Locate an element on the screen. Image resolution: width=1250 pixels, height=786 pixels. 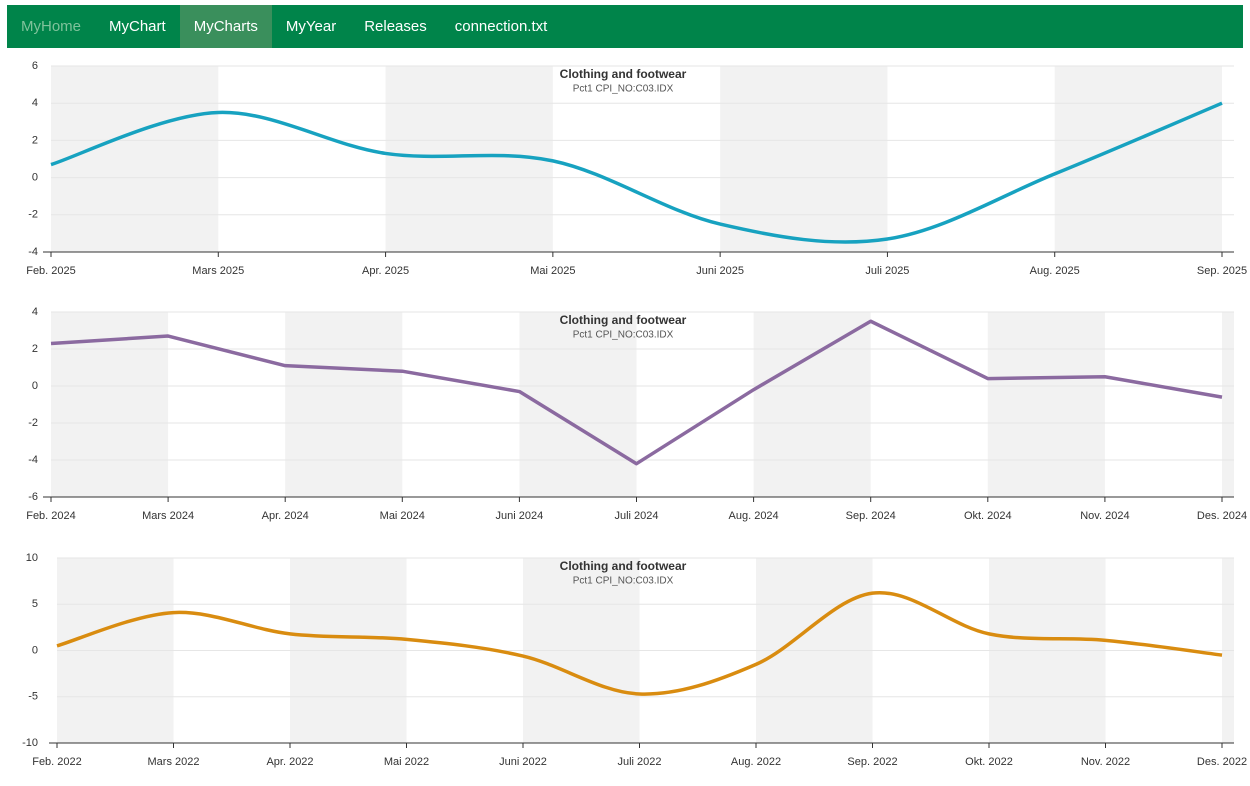
x-tick-label: Mars 2022 is located at coordinates (174, 762).